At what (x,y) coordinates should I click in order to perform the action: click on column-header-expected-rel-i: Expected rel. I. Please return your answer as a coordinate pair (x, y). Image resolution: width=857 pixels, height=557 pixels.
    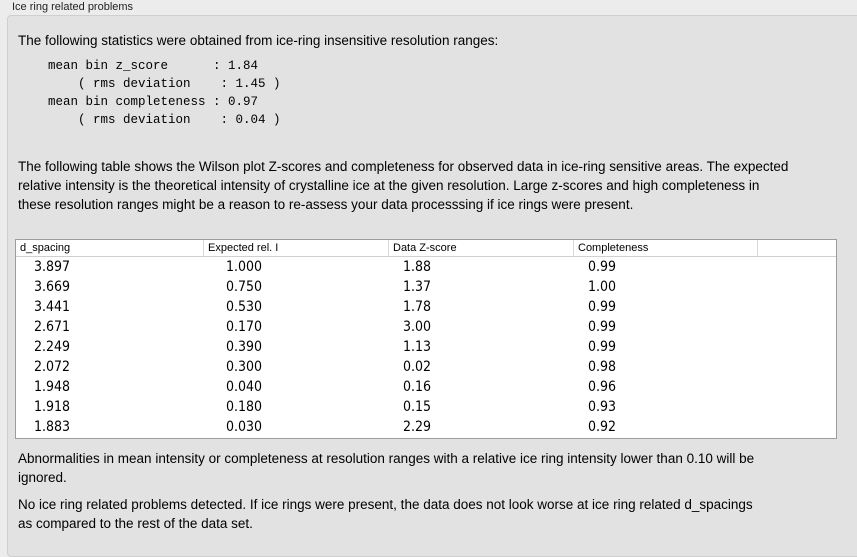
    Looking at the image, I should click on (296, 248).